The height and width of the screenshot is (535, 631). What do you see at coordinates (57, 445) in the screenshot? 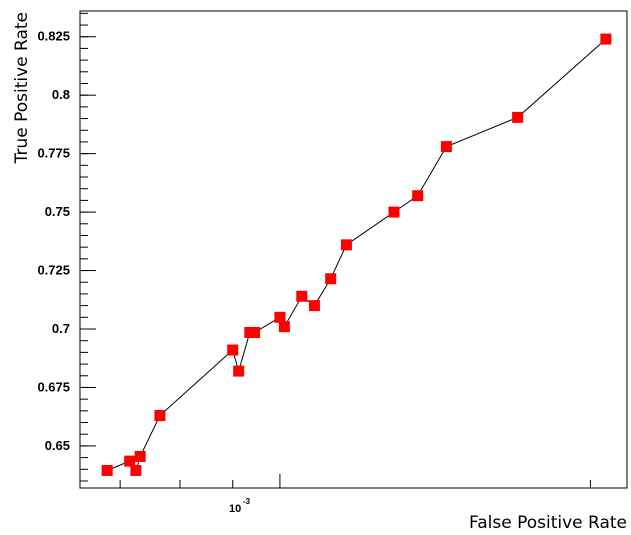
I see `y-tick-label: 0.65` at bounding box center [57, 445].